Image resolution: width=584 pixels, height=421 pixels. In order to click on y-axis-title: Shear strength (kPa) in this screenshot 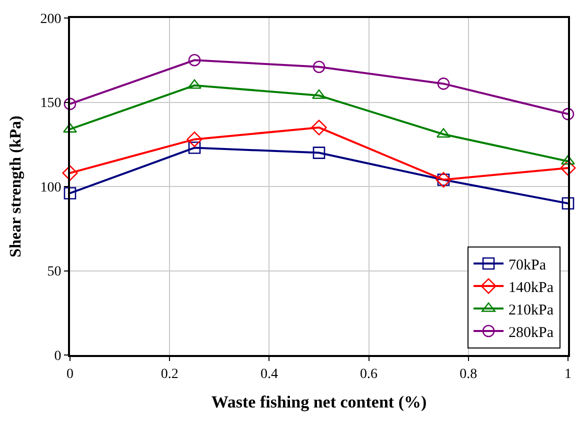, I will do `click(16, 187)`.